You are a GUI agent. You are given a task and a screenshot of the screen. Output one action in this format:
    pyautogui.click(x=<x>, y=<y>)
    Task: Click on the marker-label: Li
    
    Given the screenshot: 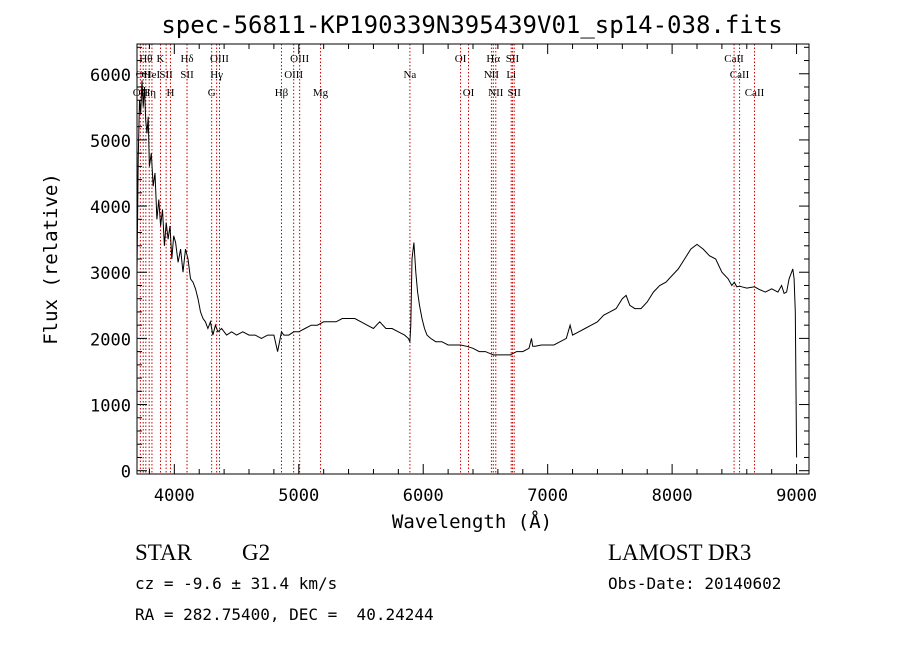 What is the action you would take?
    pyautogui.click(x=511, y=75)
    